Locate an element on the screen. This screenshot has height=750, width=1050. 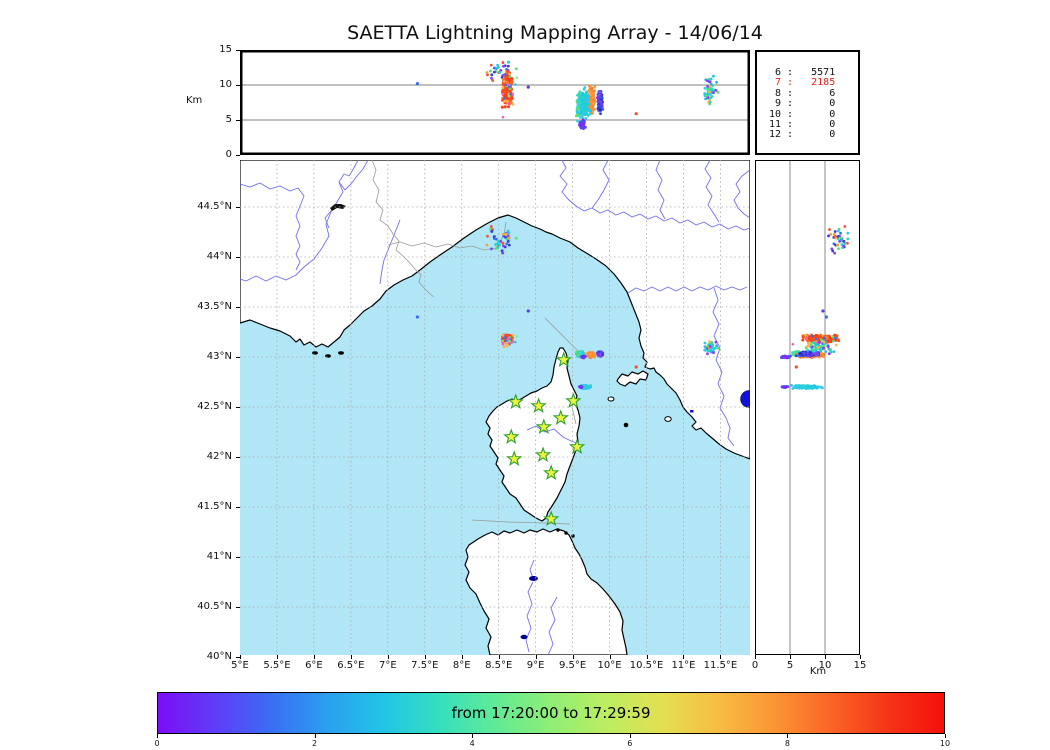
lma-stations is located at coordinates (544, 438).